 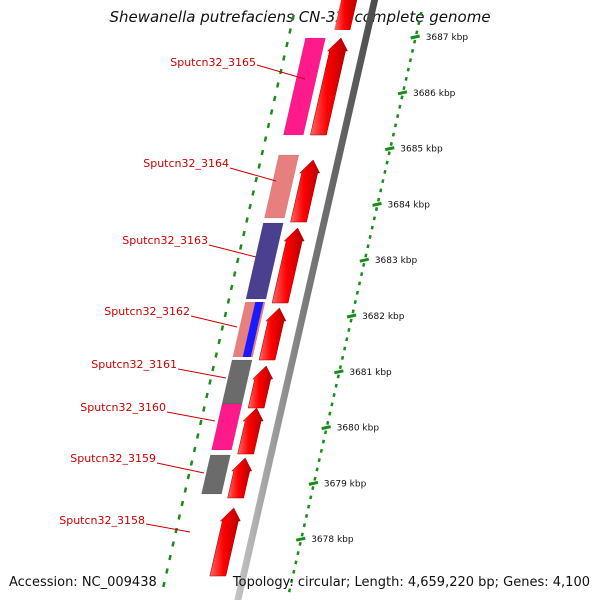 What do you see at coordinates (370, 373) in the screenshot?
I see `scale-tick-label: 3681 kbp` at bounding box center [370, 373].